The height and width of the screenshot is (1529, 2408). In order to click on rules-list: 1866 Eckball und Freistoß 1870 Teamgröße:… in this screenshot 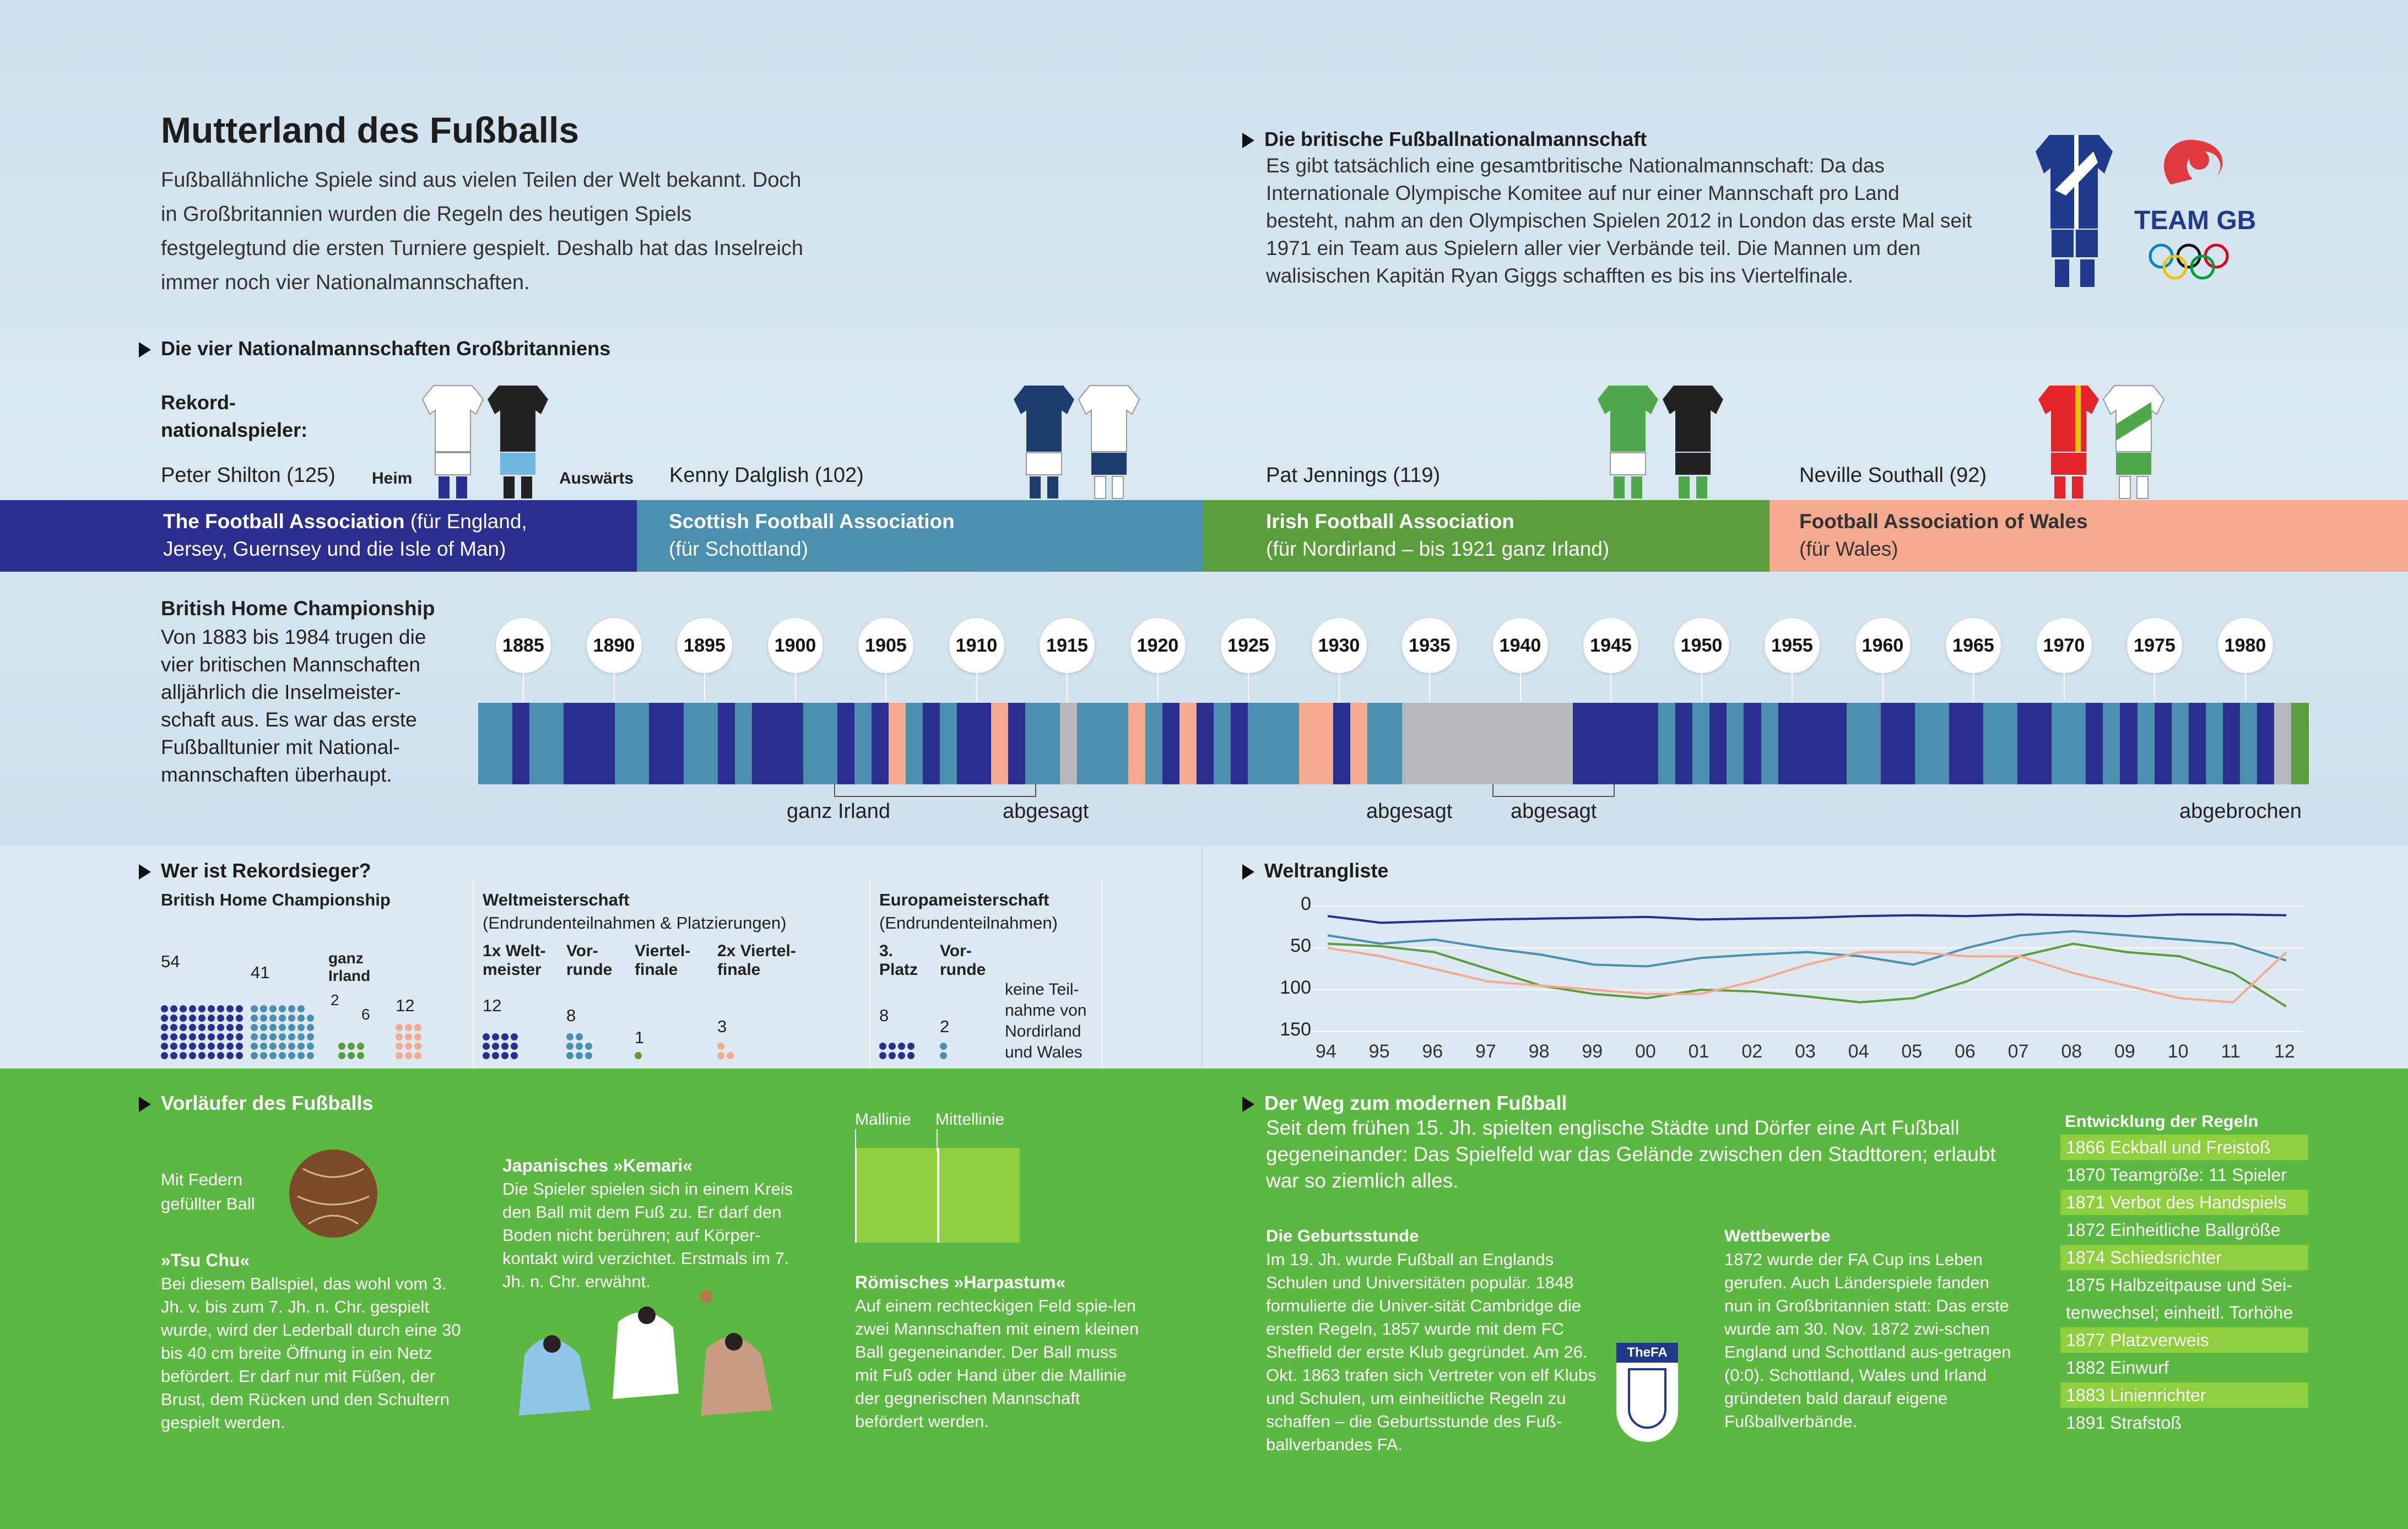, I will do `click(2184, 1286)`.